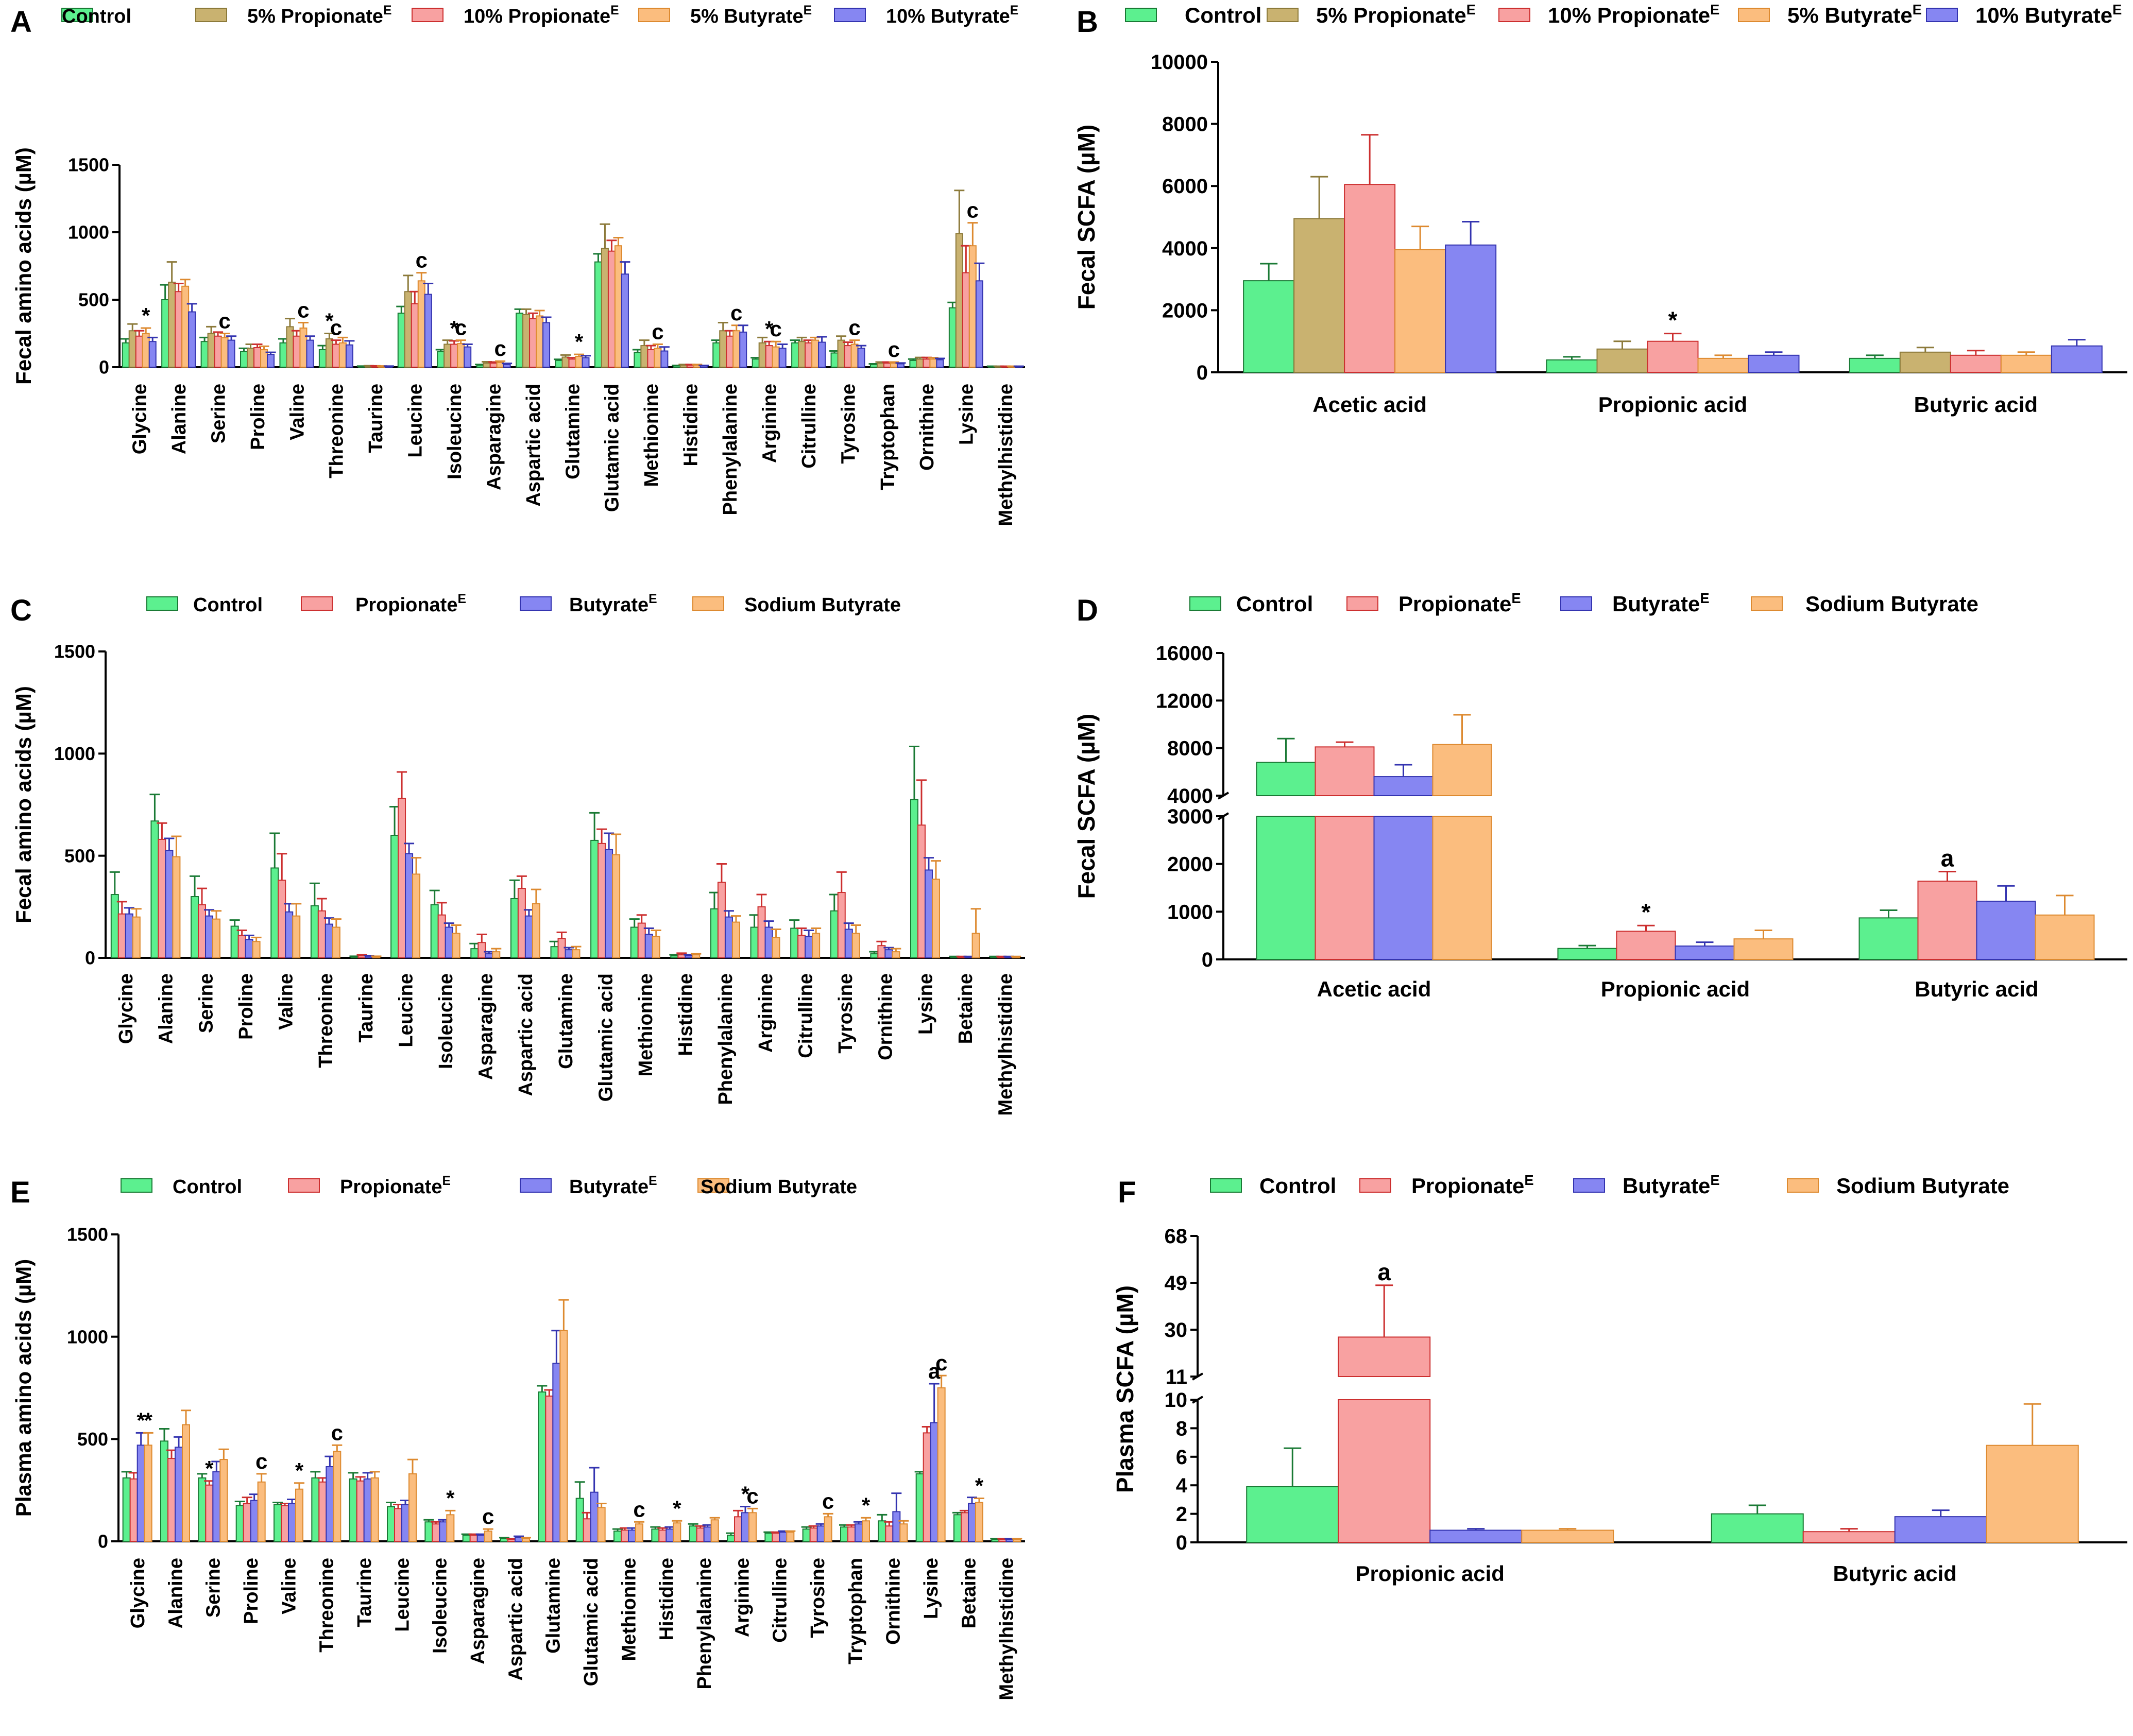 The image size is (2133, 1736). I want to click on bar-control-tryptophan, so click(844, 1534).